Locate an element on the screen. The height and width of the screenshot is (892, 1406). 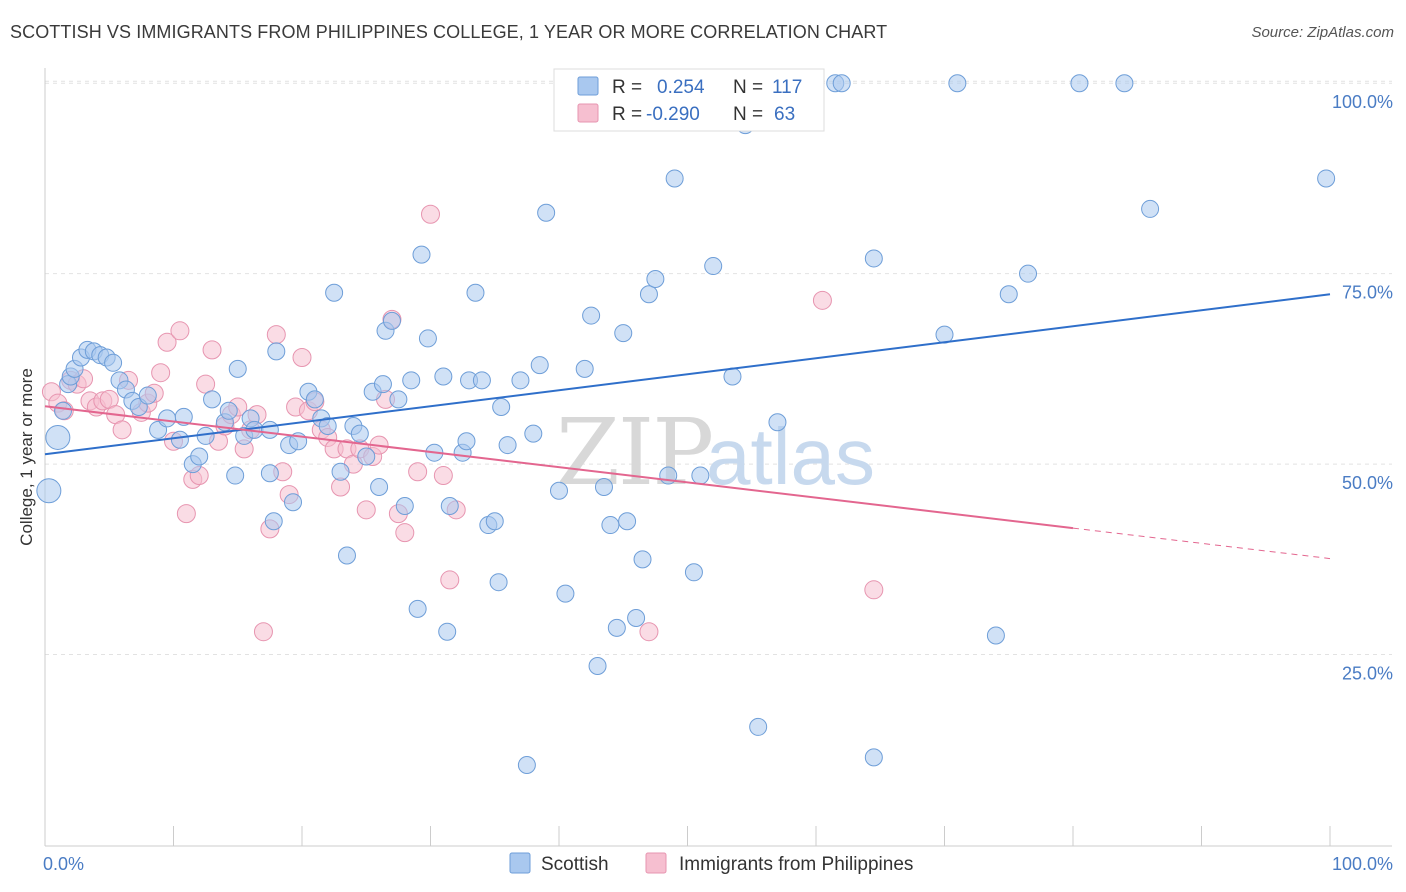
bottom-legend-label-scottish: Scottish is located at coordinates (575, 864).